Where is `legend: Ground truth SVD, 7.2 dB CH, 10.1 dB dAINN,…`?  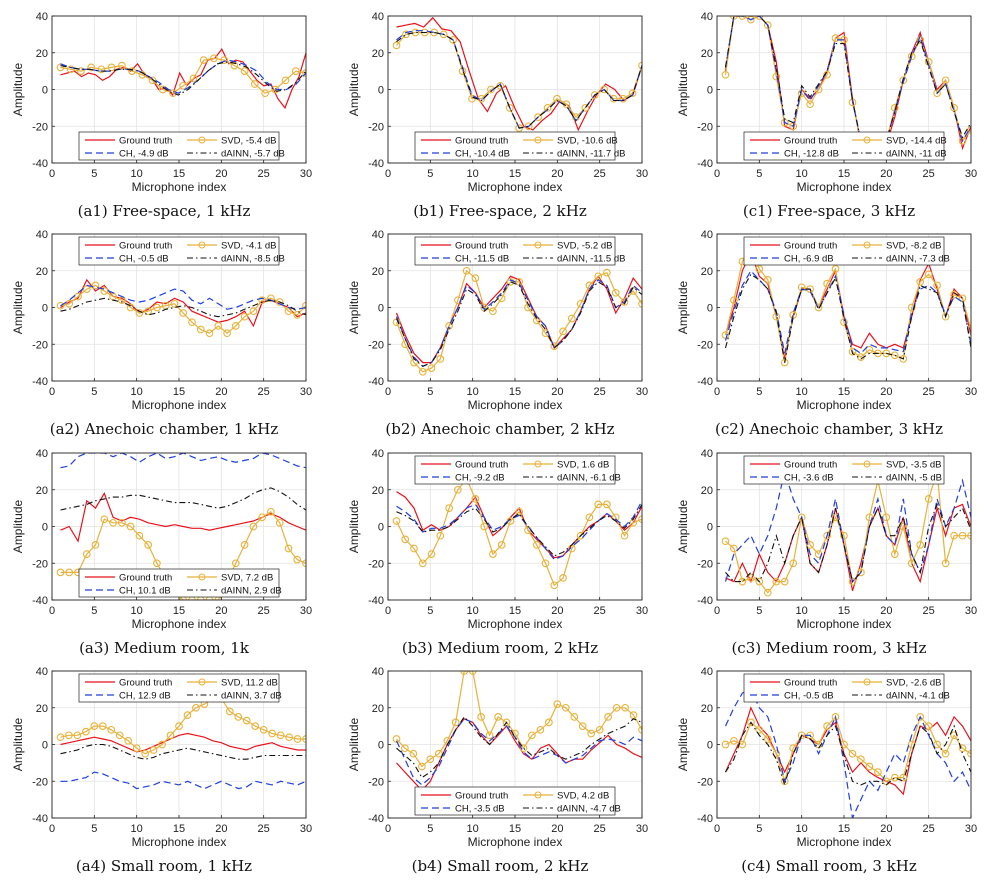 legend: Ground truth SVD, 7.2 dB CH, 10.1 dB dAINN,… is located at coordinates (180, 583).